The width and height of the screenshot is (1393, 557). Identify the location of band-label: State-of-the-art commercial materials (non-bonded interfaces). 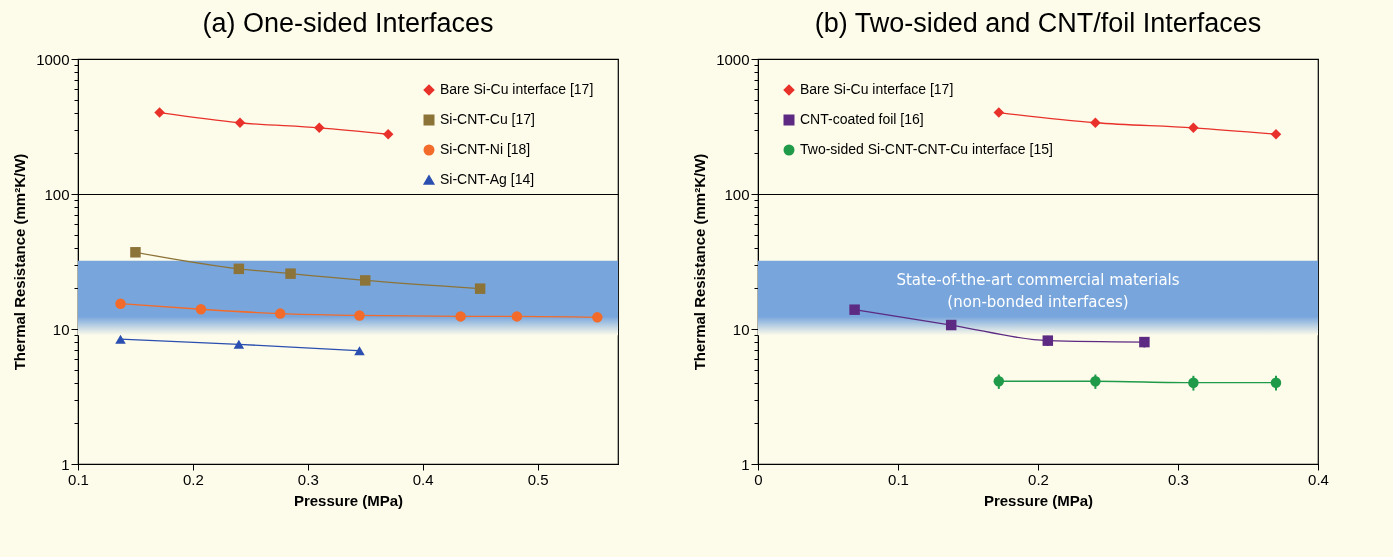
(1038, 291).